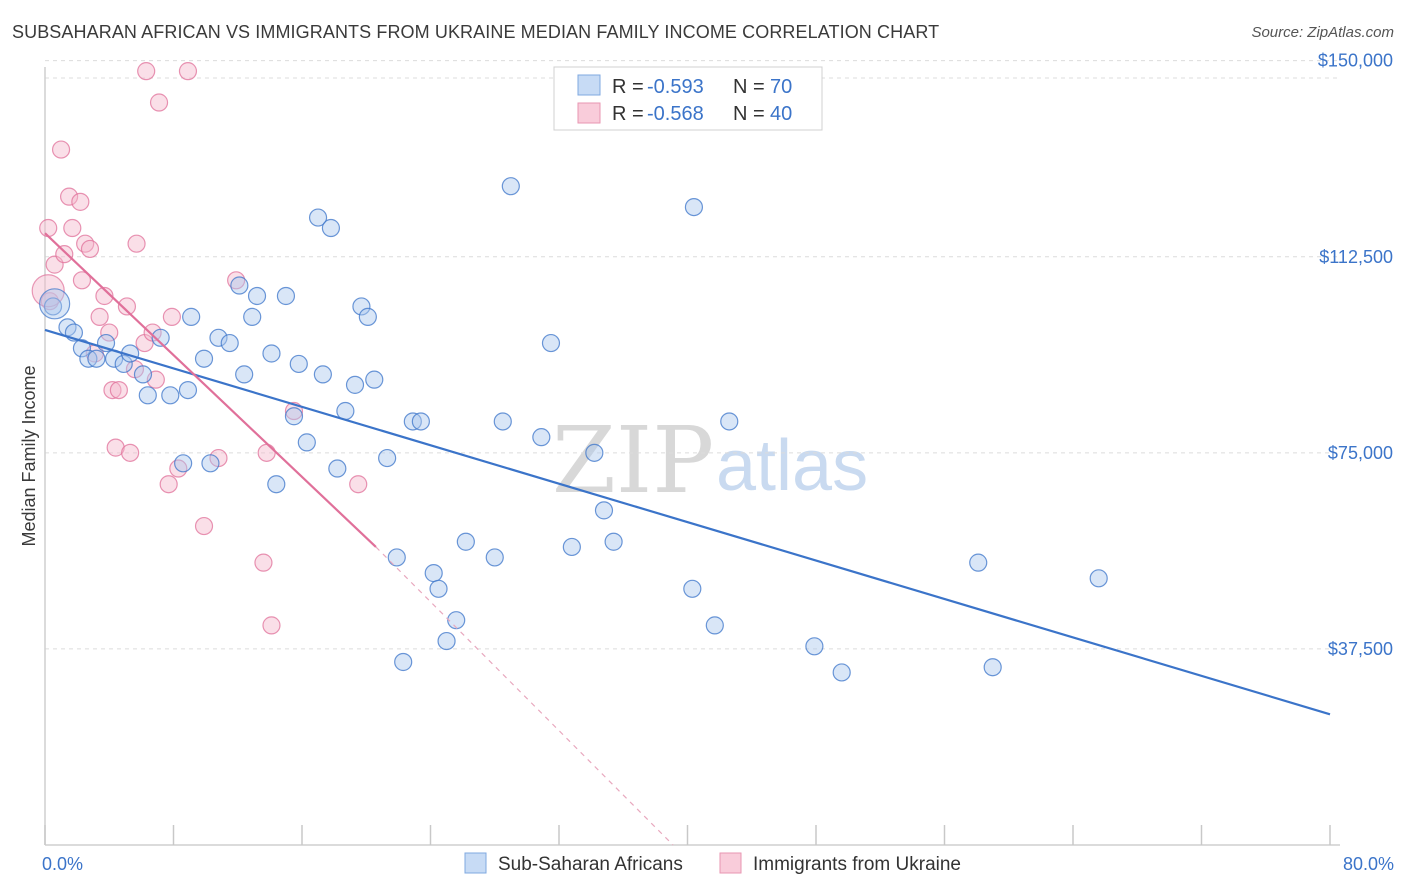  Describe the element at coordinates (589, 85) in the screenshot. I see `legend-top-swatch-blue` at that location.